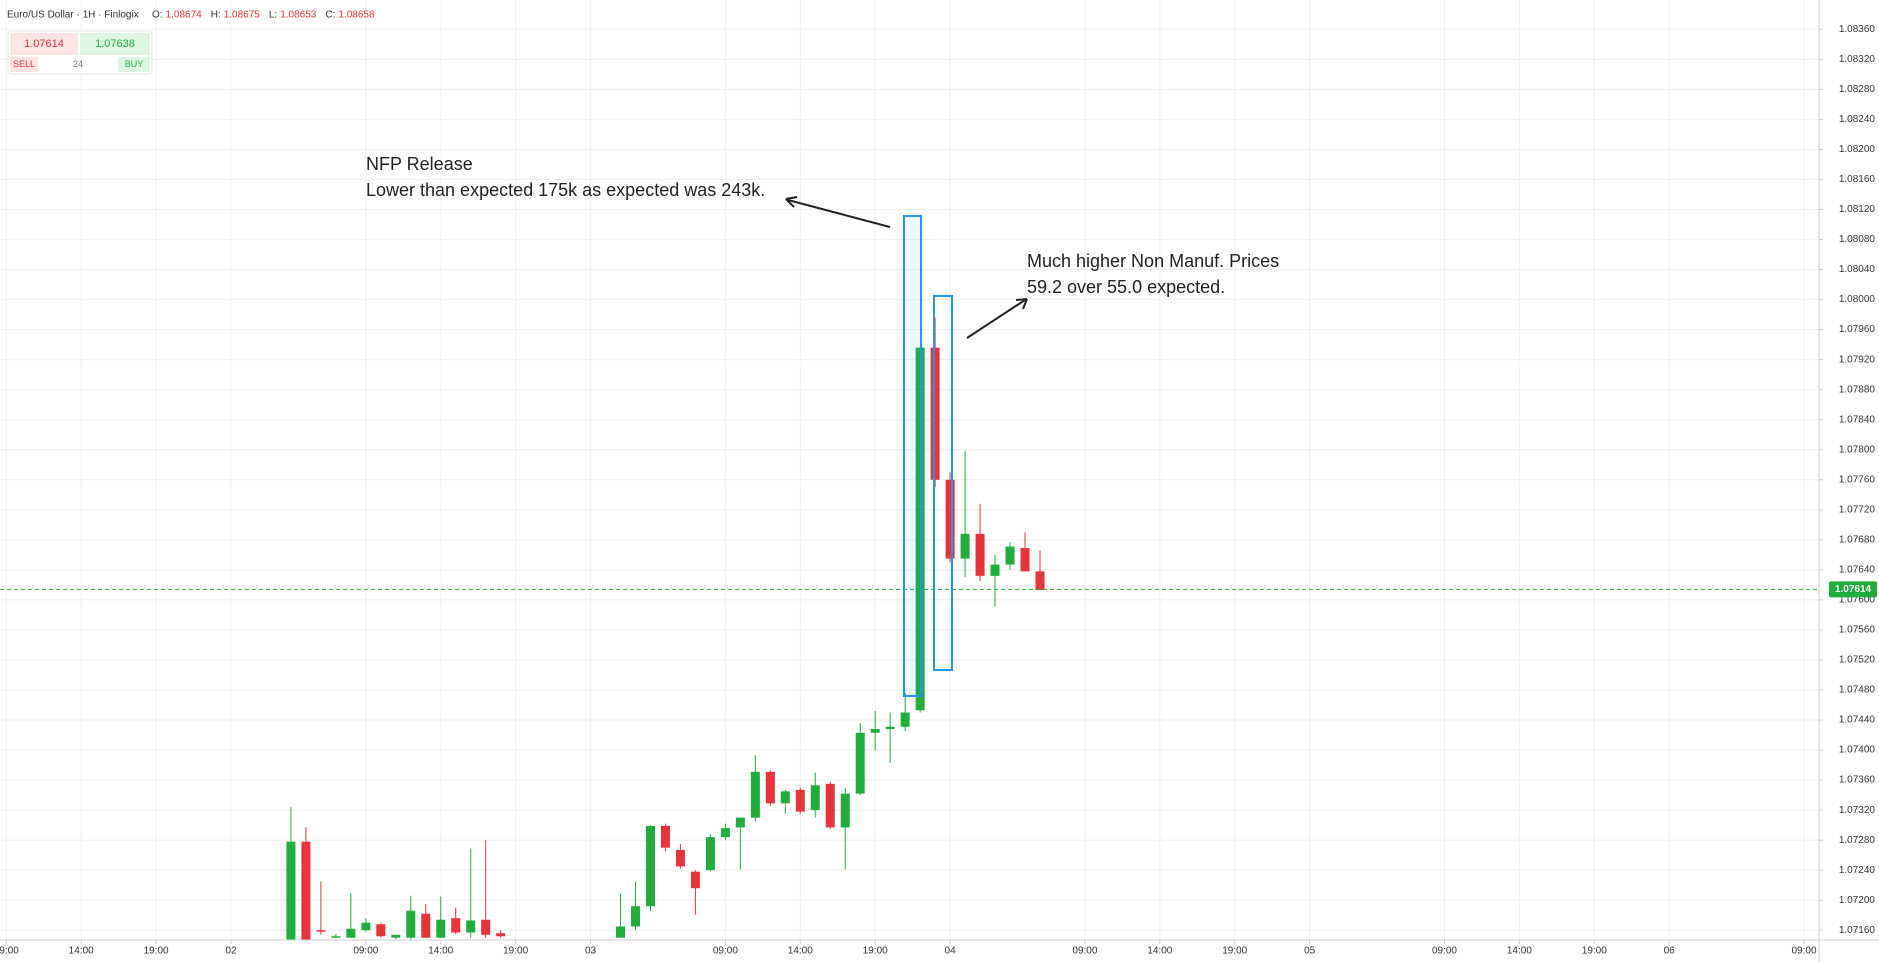 The height and width of the screenshot is (962, 1879). I want to click on y-tick-label: 1.07160, so click(1857, 930).